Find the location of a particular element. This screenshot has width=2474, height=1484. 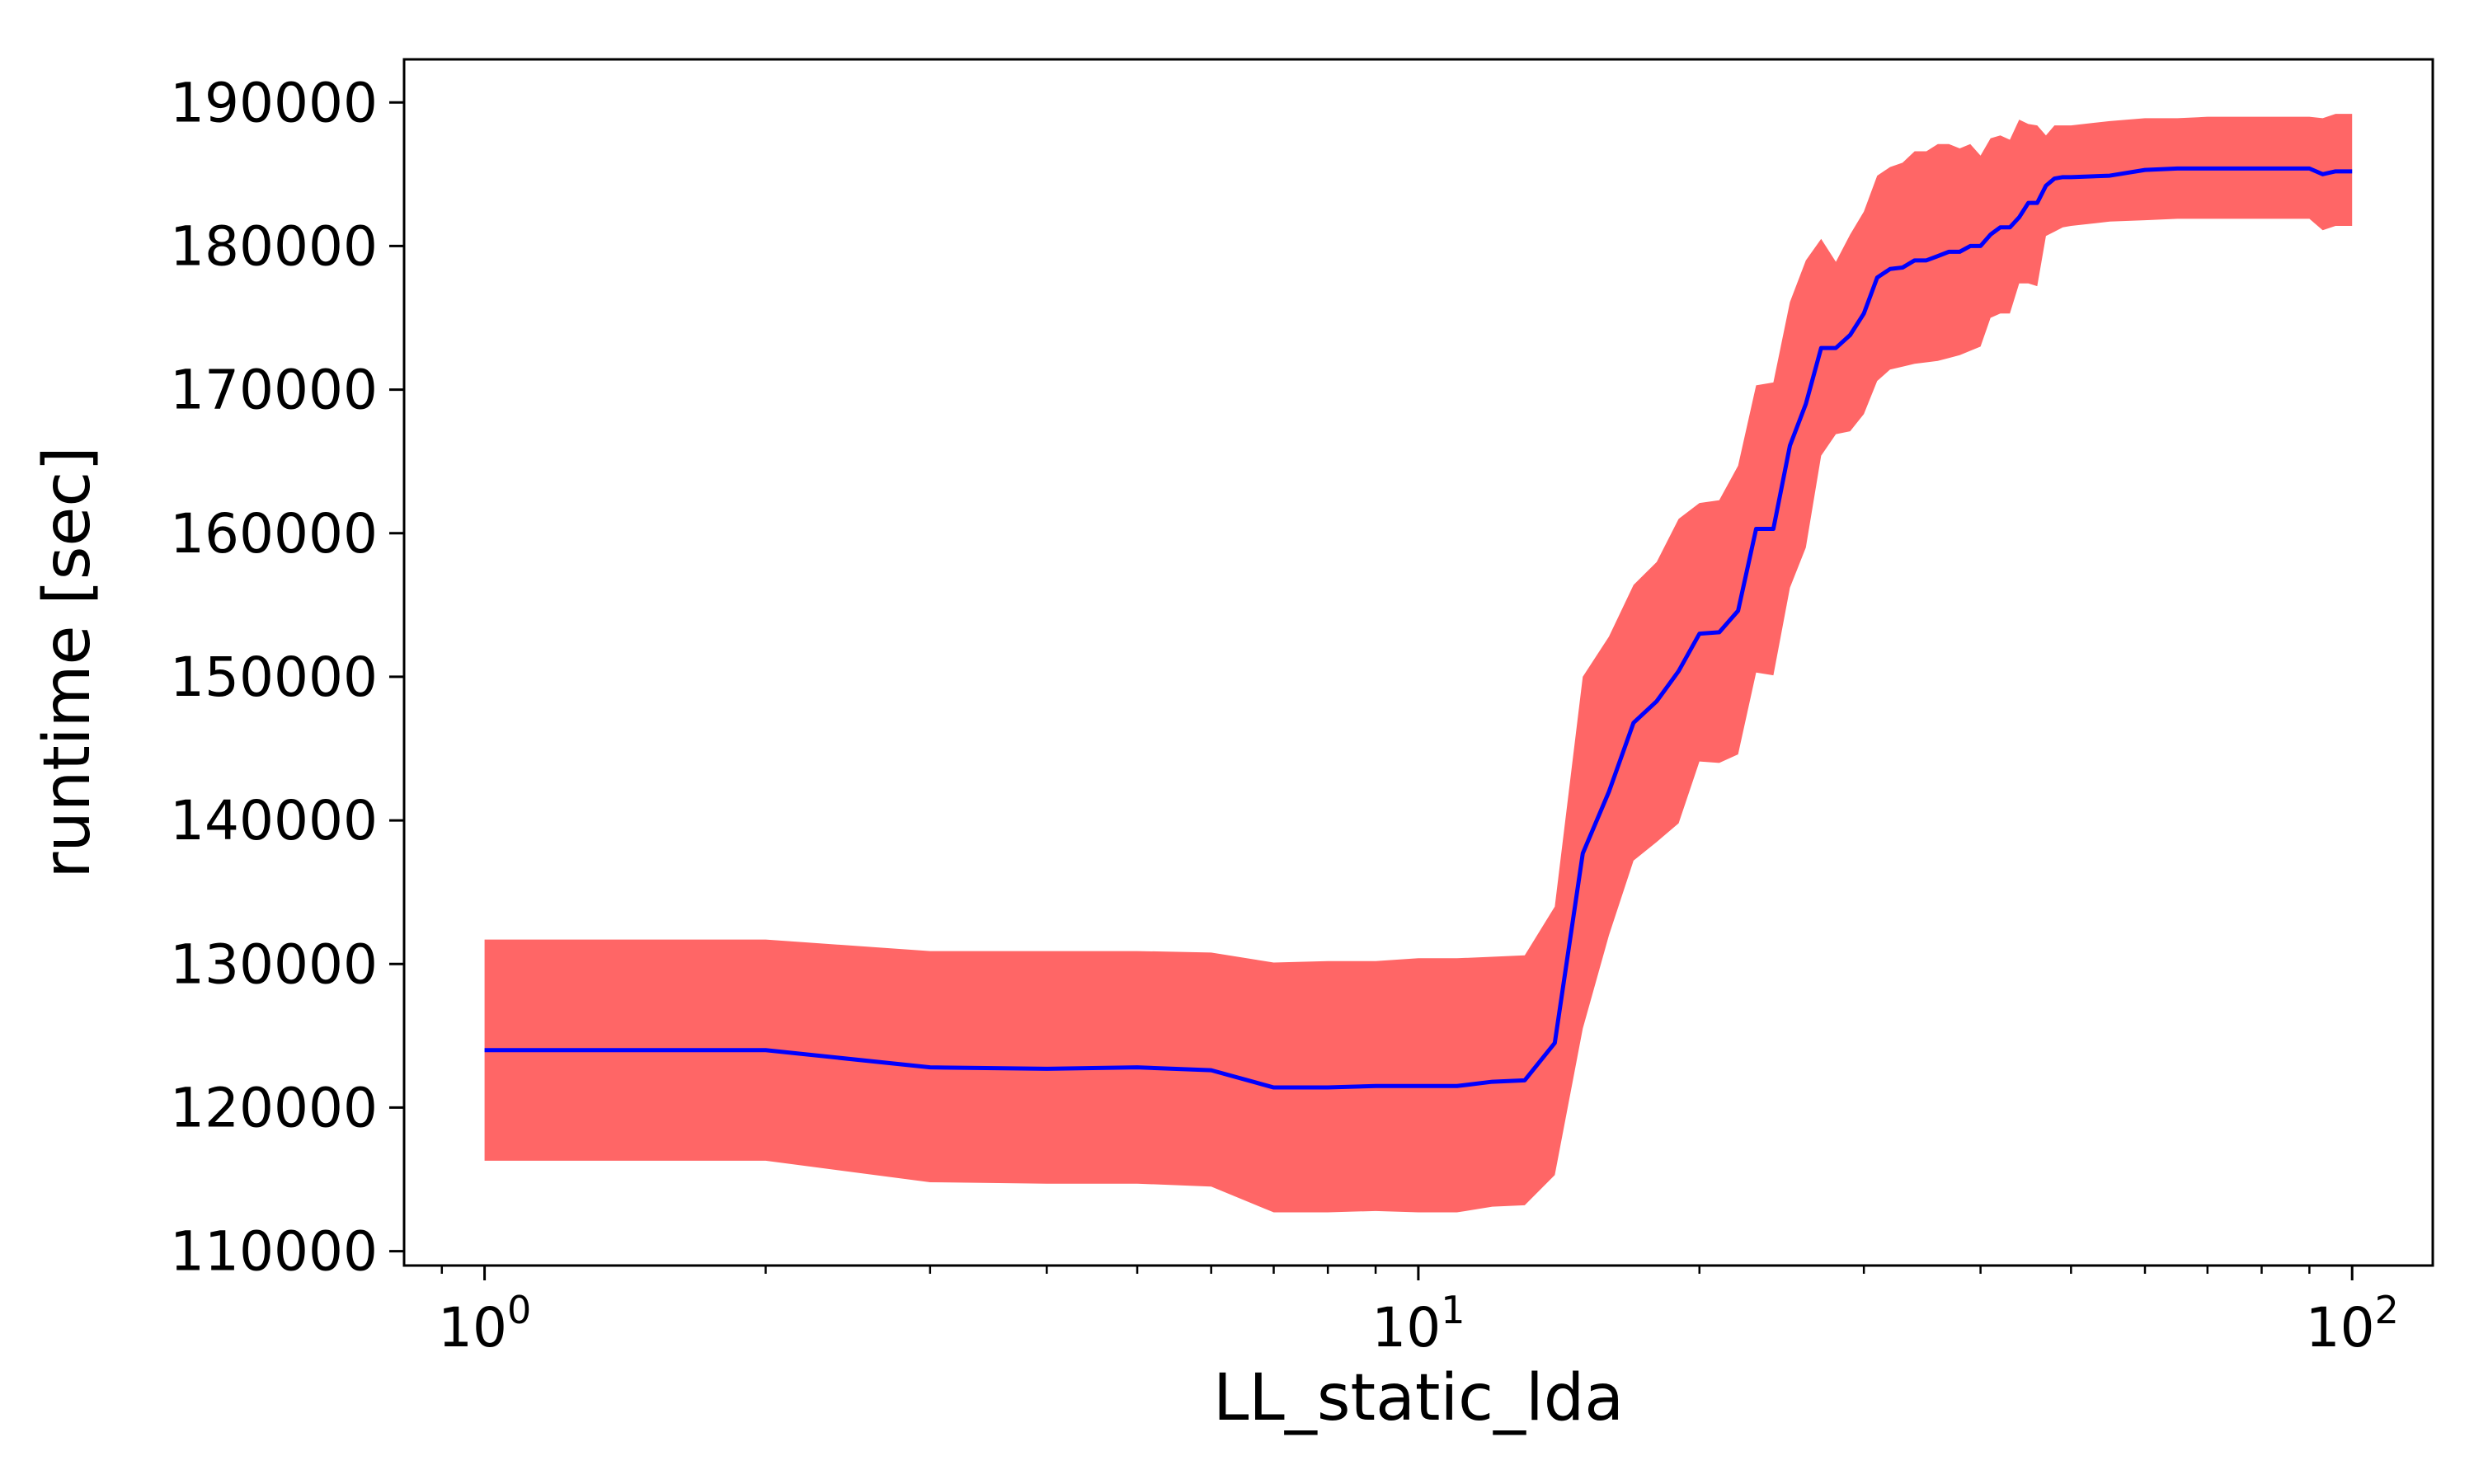

y-tick-label: 160000 is located at coordinates (274, 534).